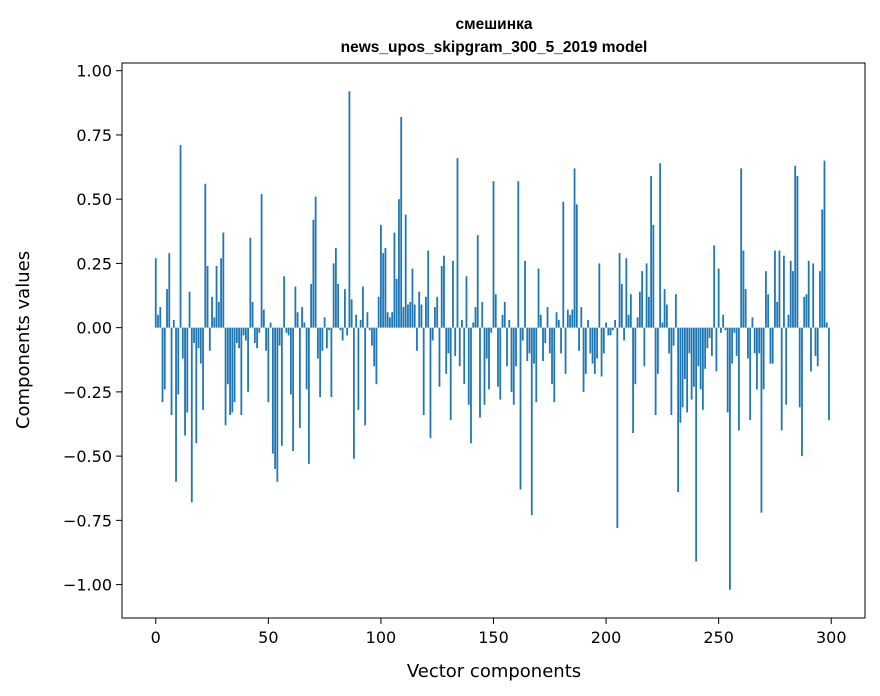 The image size is (880, 696). I want to click on y-axis-label: Components values, so click(23, 340).